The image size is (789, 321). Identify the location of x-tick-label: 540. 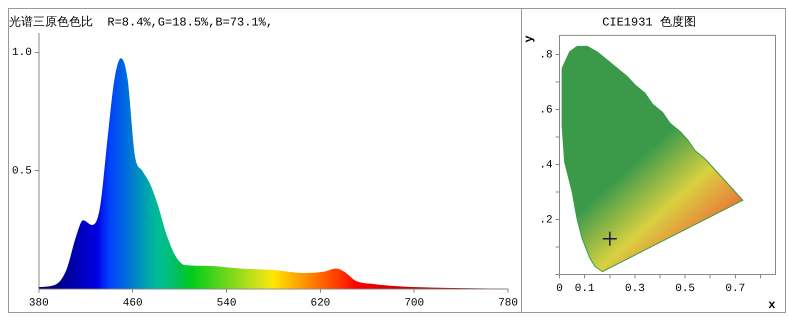
(226, 303).